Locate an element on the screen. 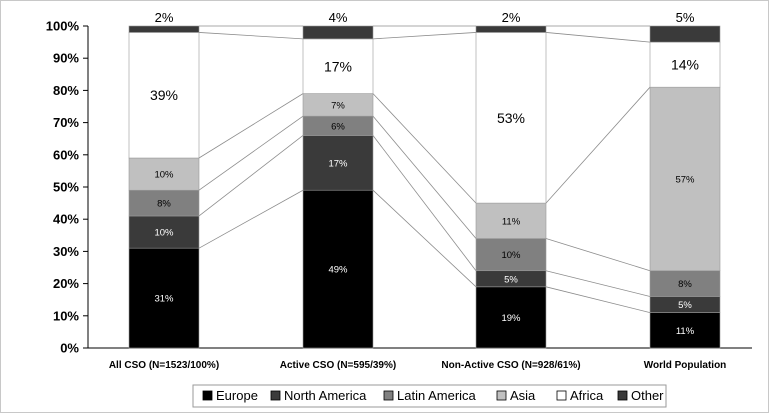 The height and width of the screenshot is (418, 769). y-tick-label: 40% is located at coordinates (66, 219).